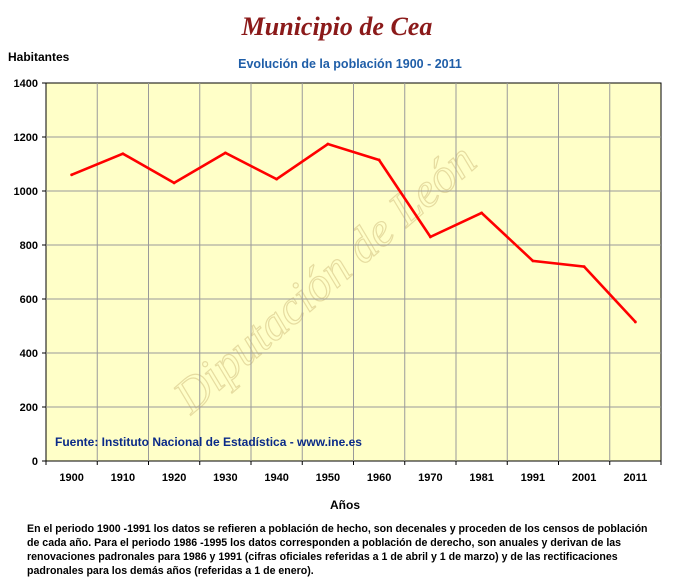 The image size is (674, 583). I want to click on y-tick-label: 1200, so click(26, 138).